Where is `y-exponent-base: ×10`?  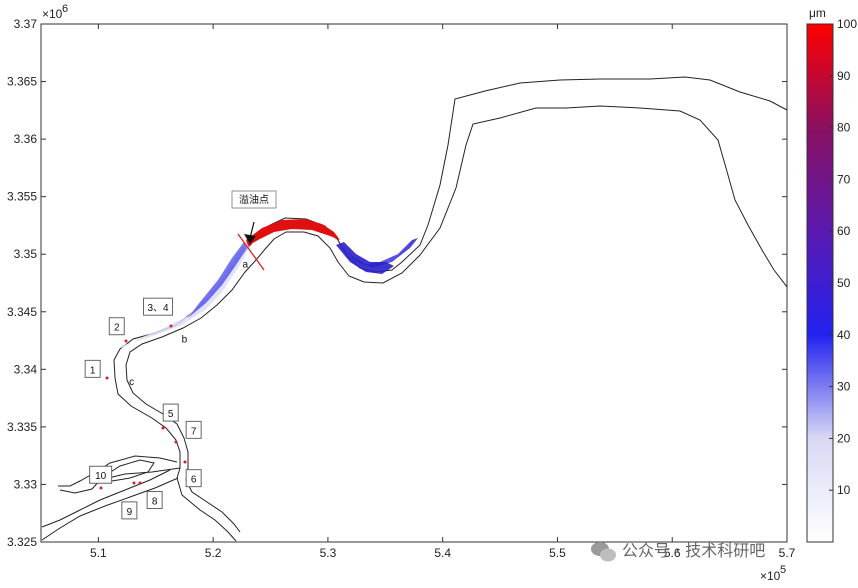 y-exponent-base: ×10 is located at coordinates (52, 14).